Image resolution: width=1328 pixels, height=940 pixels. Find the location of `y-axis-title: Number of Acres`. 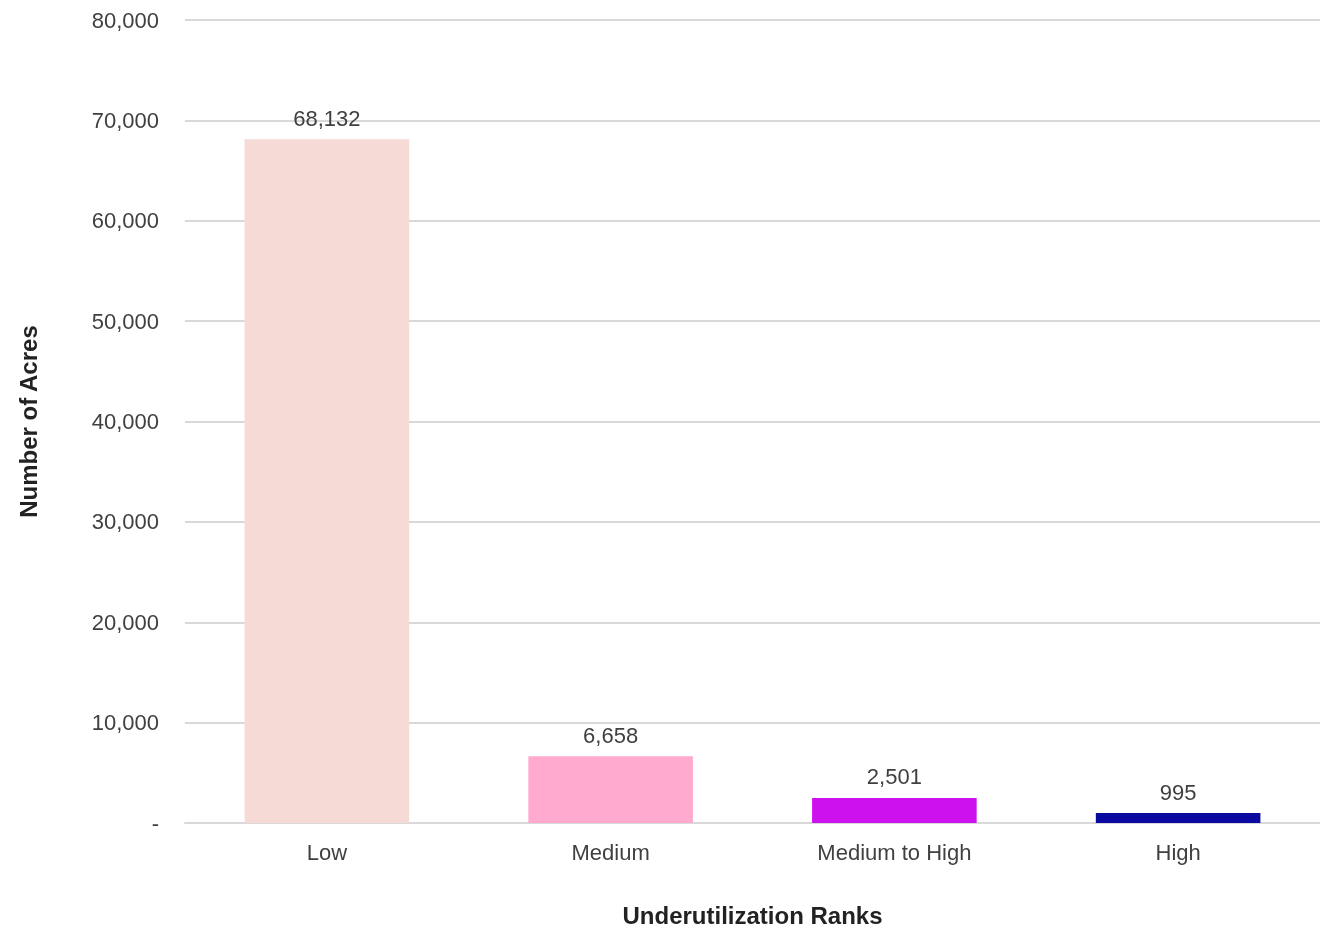

y-axis-title: Number of Acres is located at coordinates (28, 421).